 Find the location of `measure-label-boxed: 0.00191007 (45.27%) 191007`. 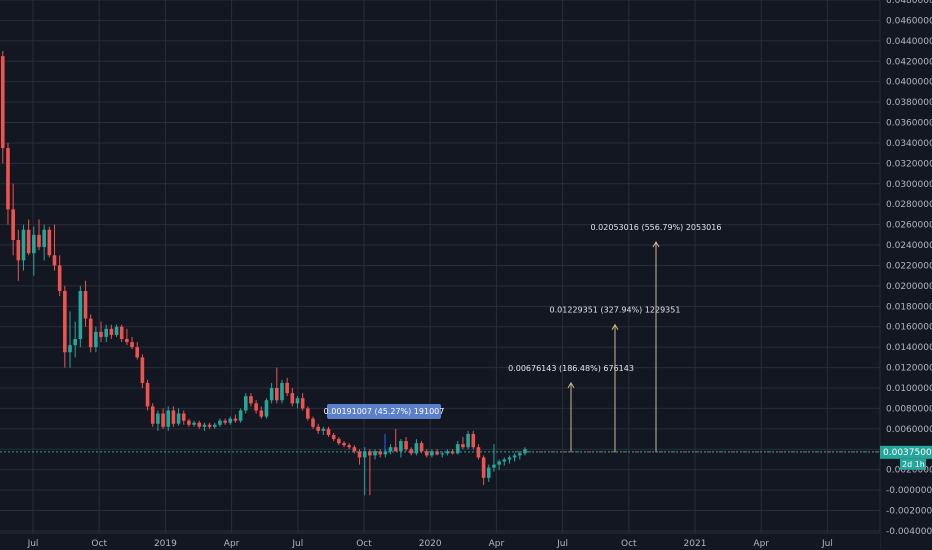

measure-label-boxed: 0.00191007 (45.27%) 191007 is located at coordinates (384, 428).